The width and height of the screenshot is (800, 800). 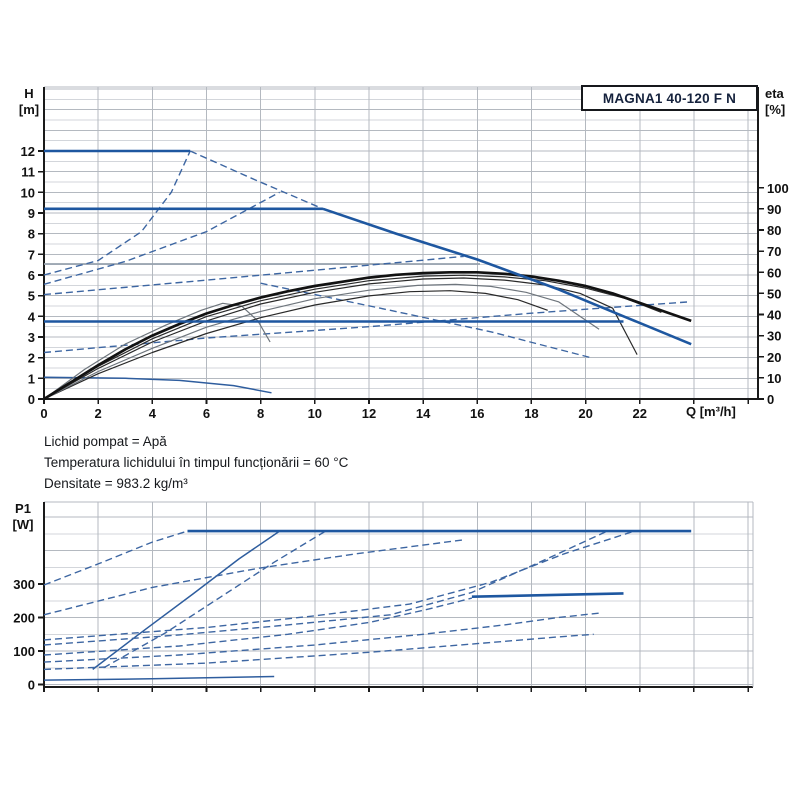 I want to click on eta-tick-label: 0, so click(x=770, y=399).